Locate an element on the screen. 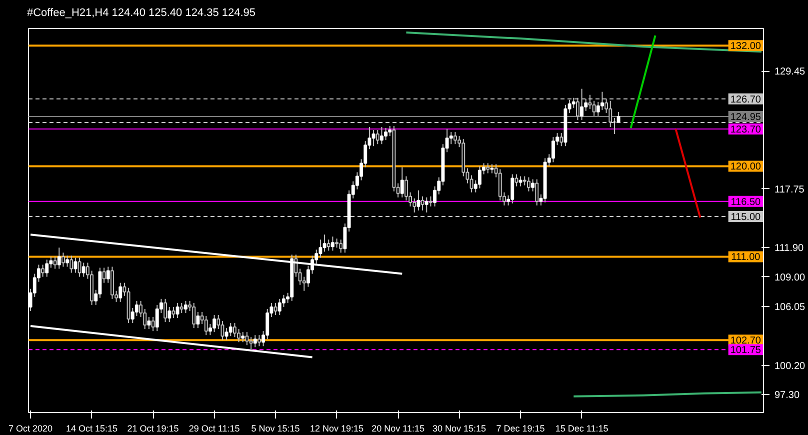 The height and width of the screenshot is (435, 808). y-tick-label: 100.20 is located at coordinates (790, 366).